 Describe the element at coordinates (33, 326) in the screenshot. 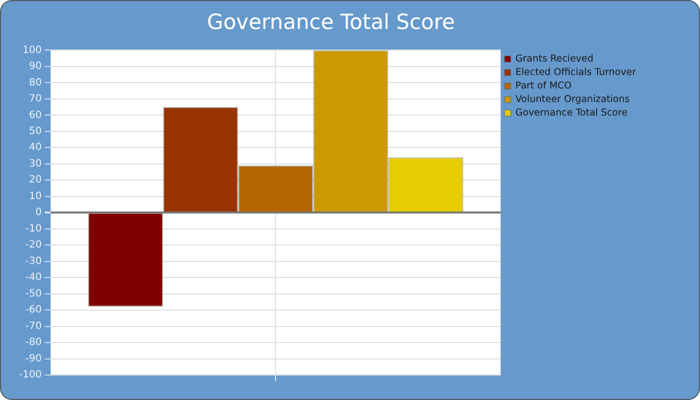

I see `y-tick-label: -70` at that location.